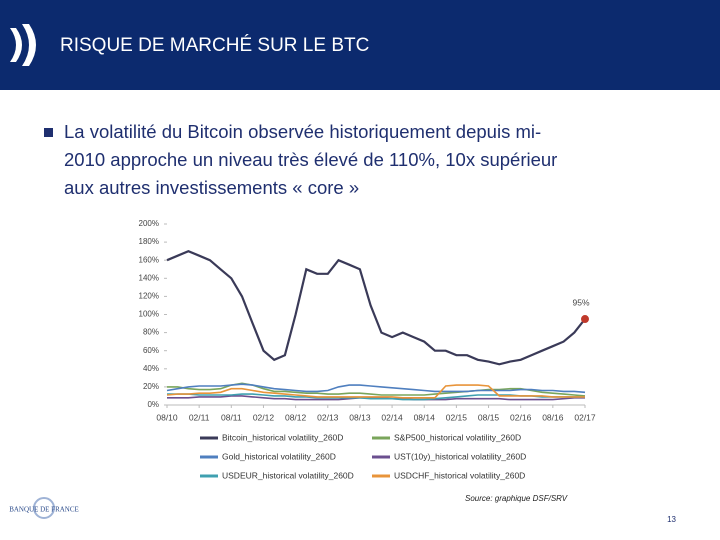 This screenshot has height=540, width=720. Describe the element at coordinates (153, 404) in the screenshot. I see `y-tick-label: 0%` at that location.